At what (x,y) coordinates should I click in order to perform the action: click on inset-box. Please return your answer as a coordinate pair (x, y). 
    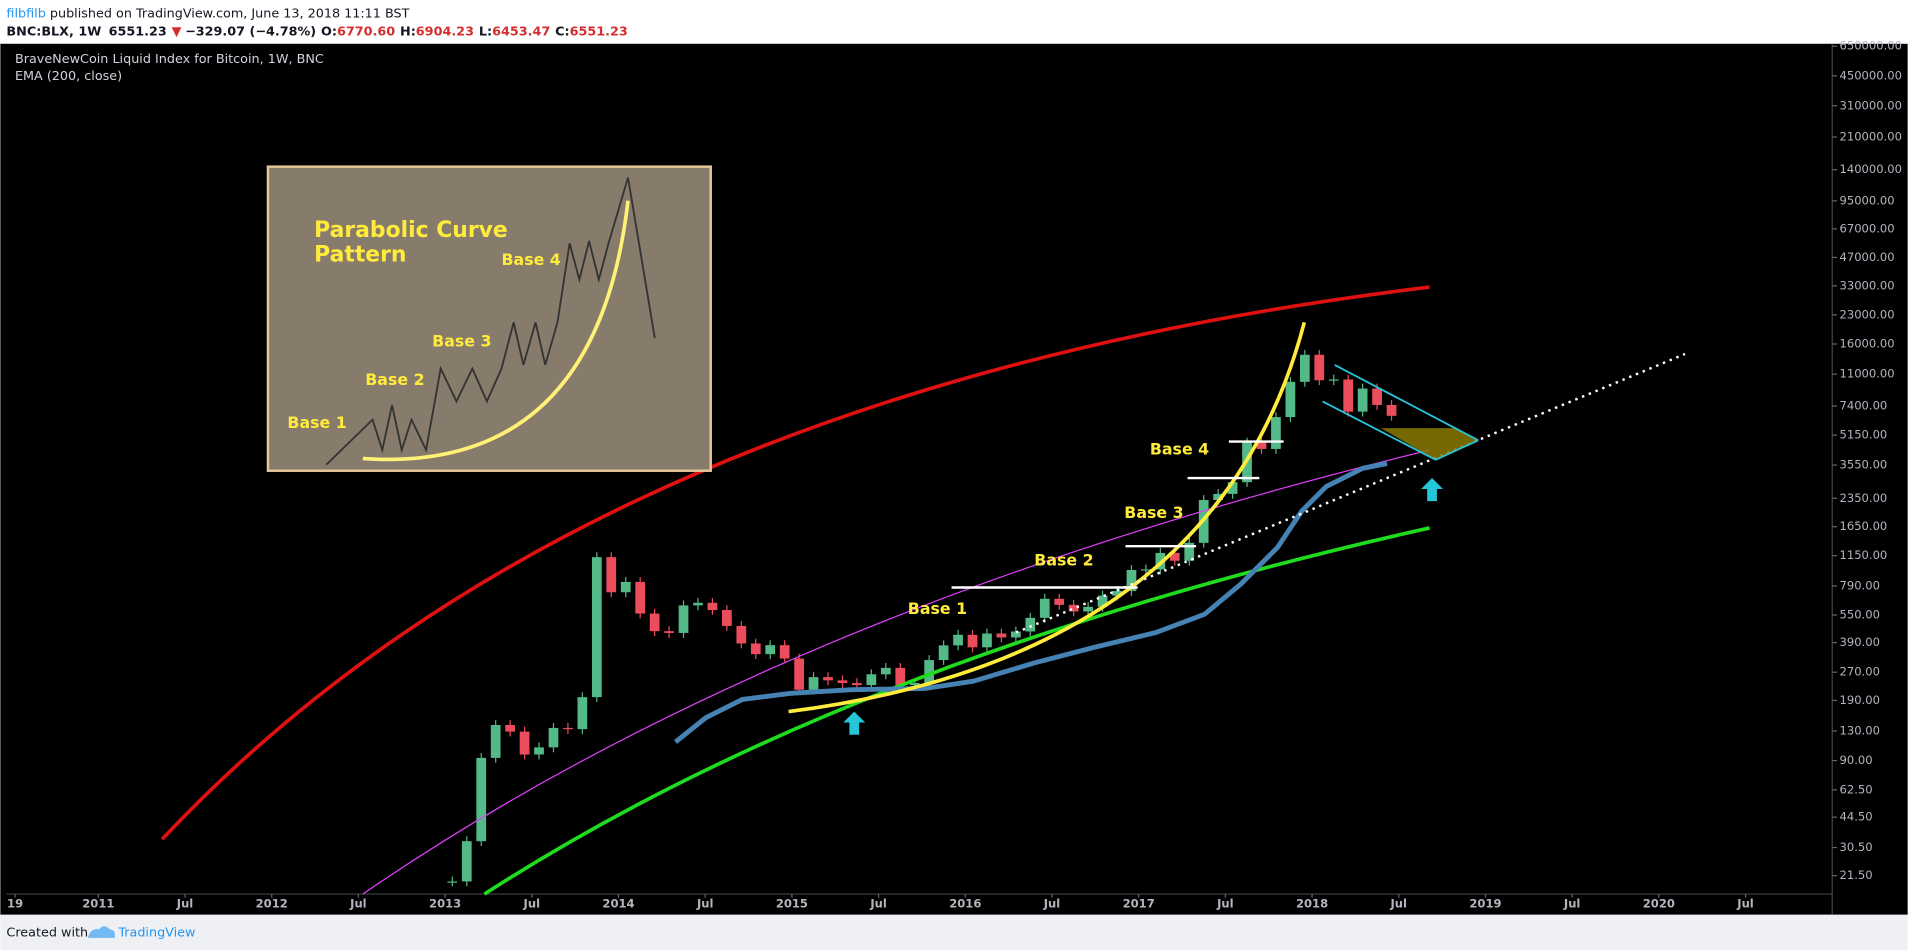
    Looking at the image, I should click on (489, 318).